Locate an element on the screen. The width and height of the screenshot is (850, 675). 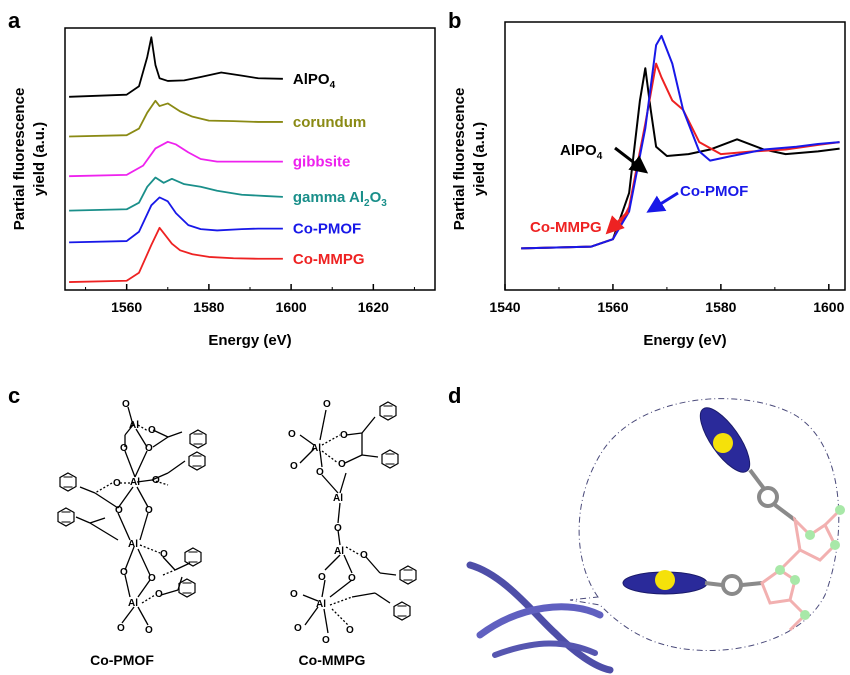
series-label: gibbsite is located at coordinates (322, 162).